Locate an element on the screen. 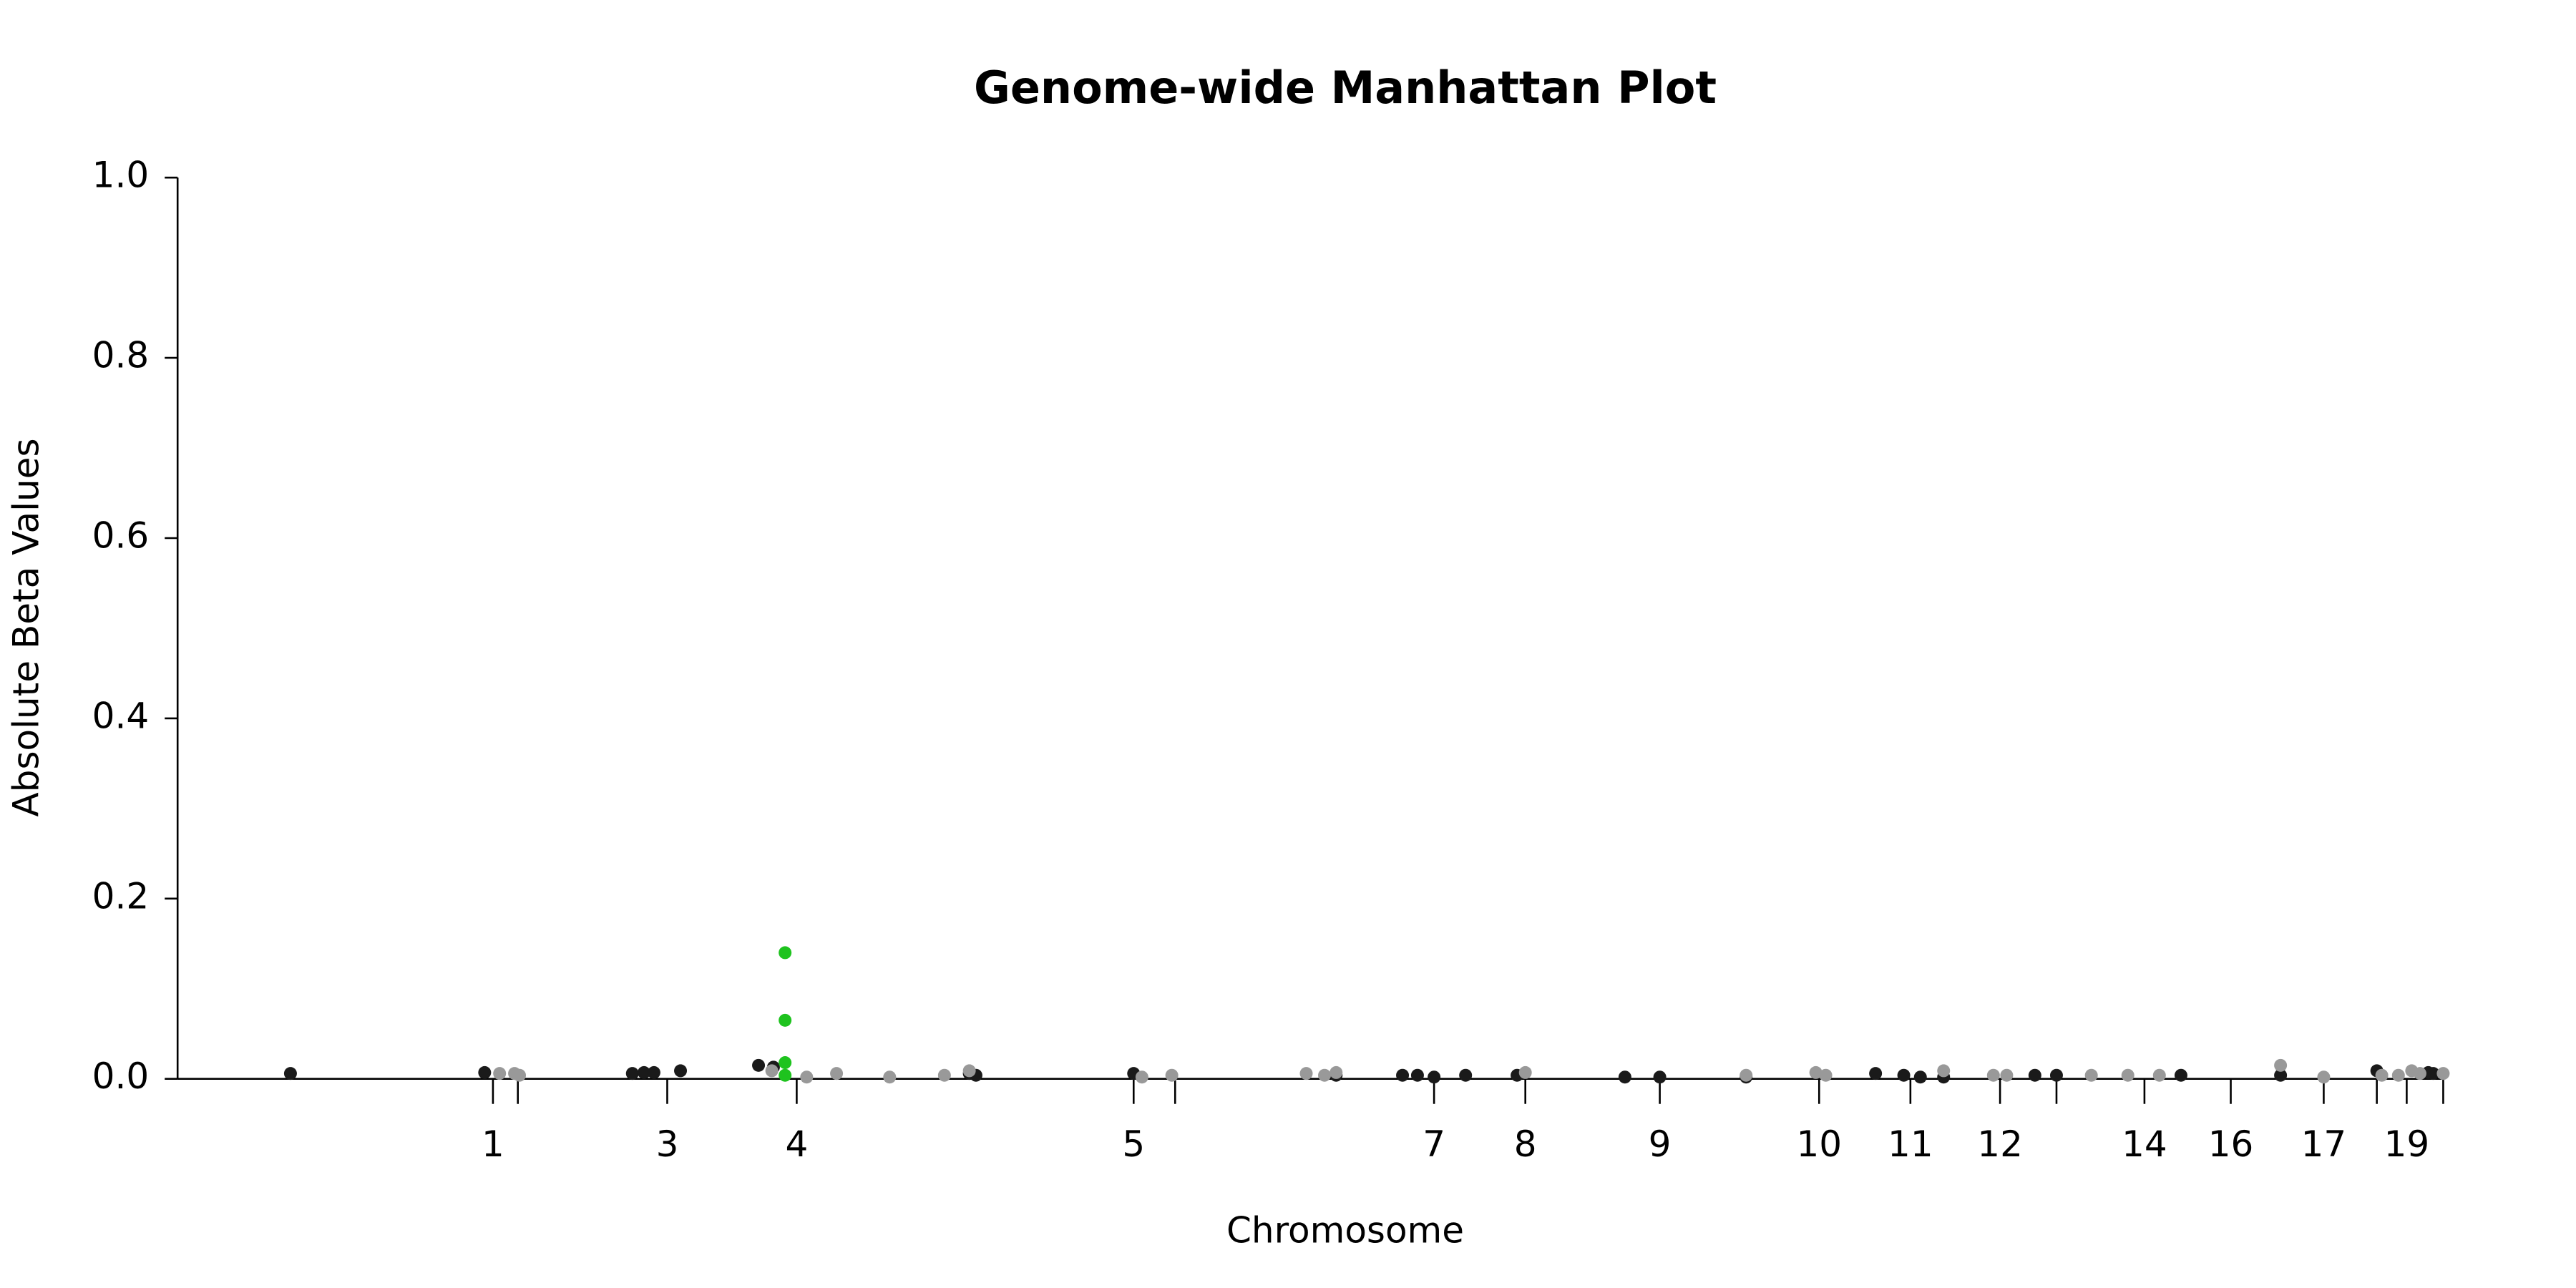 The height and width of the screenshot is (1288, 2576). y-tick-label: 0.0 is located at coordinates (121, 1076).